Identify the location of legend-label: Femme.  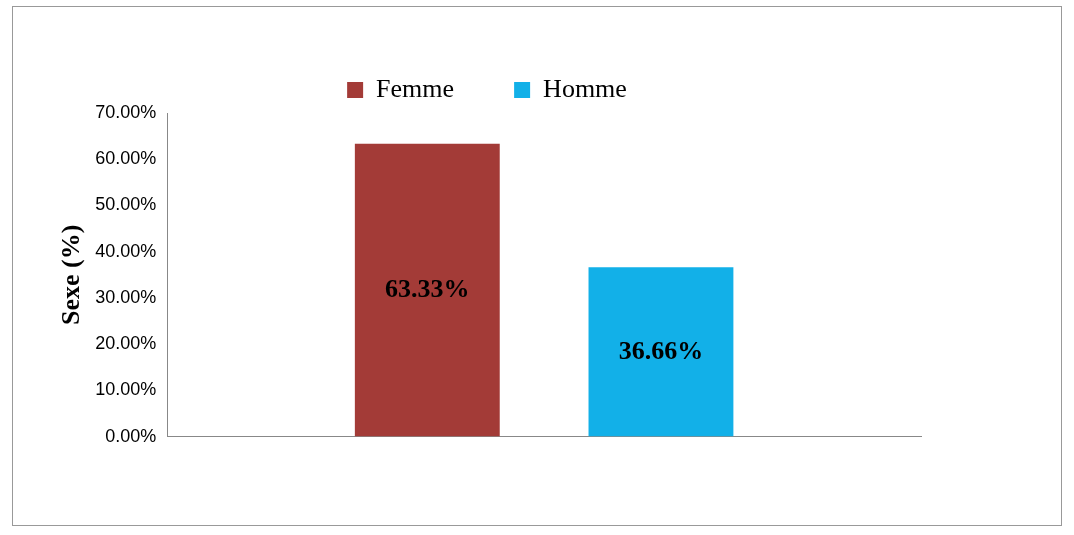
(415, 88).